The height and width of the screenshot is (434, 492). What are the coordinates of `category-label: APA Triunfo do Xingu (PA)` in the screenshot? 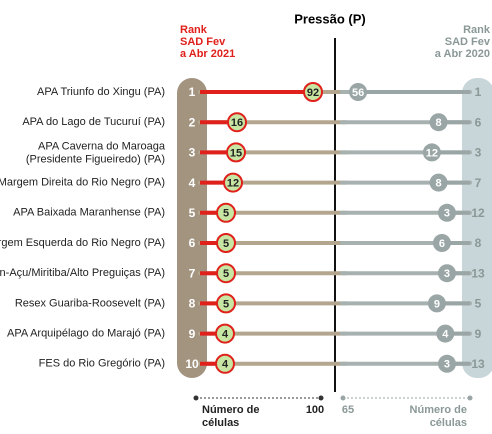 It's located at (101, 92).